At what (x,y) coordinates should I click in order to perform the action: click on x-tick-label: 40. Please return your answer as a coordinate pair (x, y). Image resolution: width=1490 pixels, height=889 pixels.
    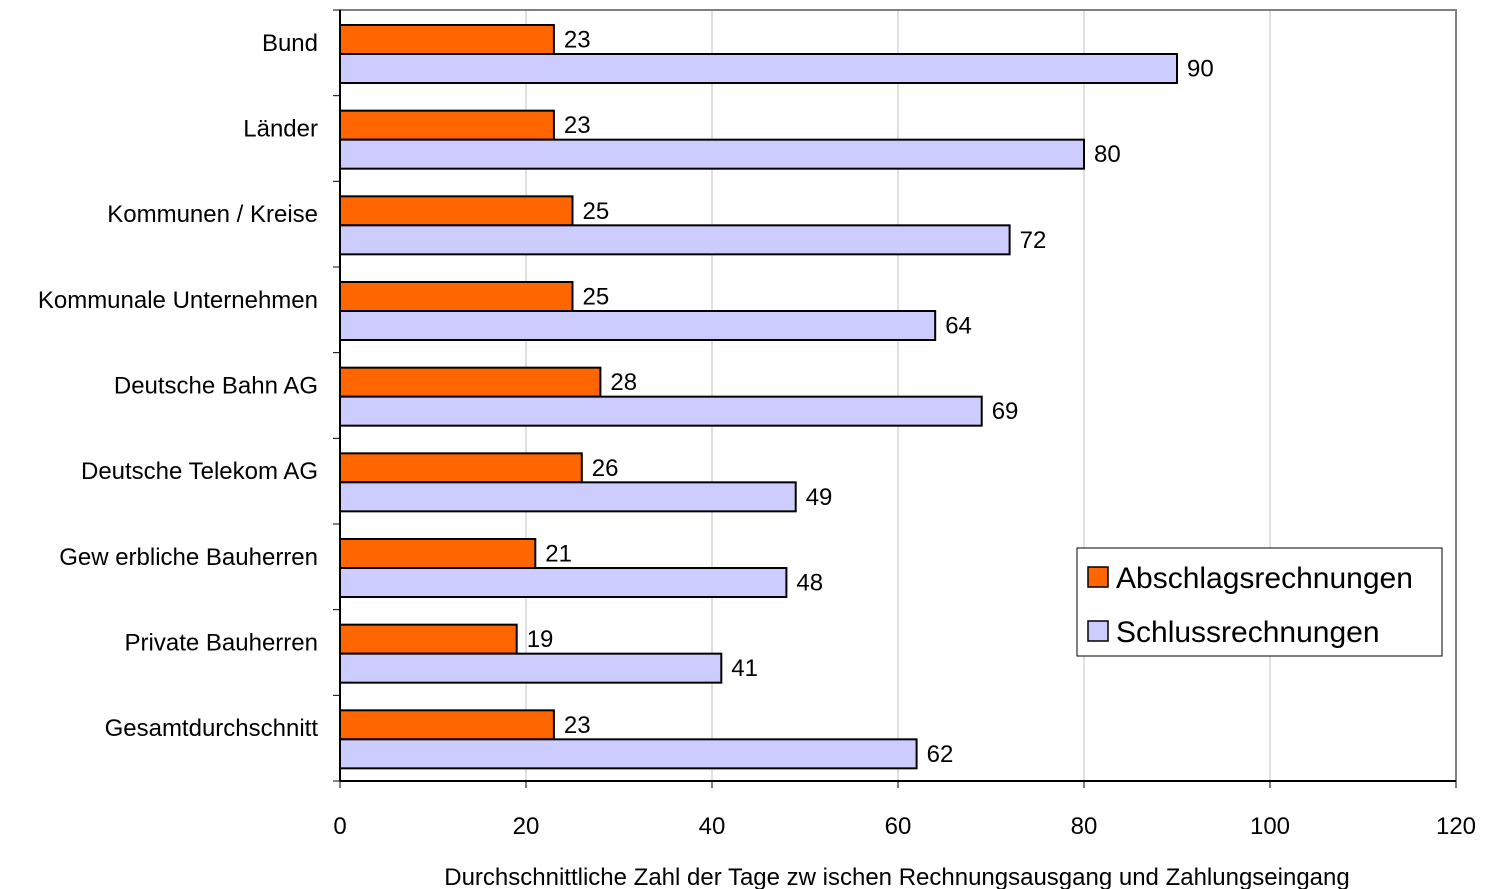
    Looking at the image, I should click on (712, 826).